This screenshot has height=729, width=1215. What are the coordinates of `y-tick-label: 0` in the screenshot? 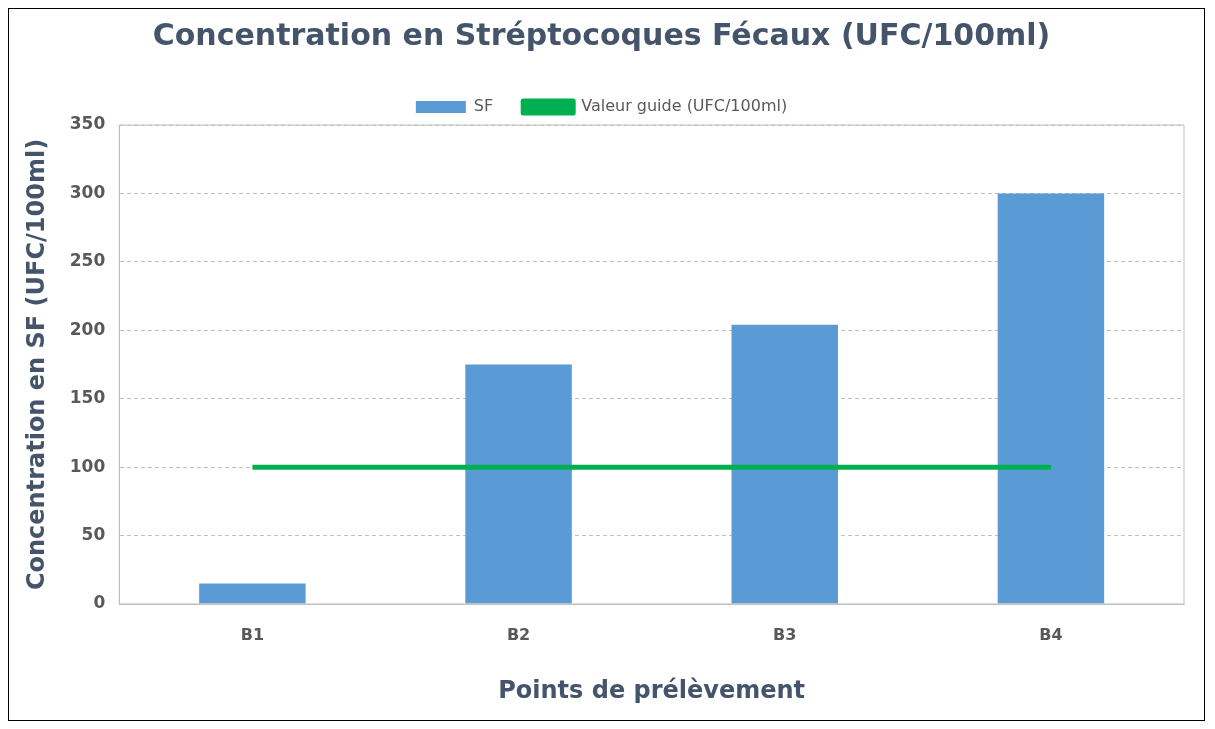 It's located at (99, 602).